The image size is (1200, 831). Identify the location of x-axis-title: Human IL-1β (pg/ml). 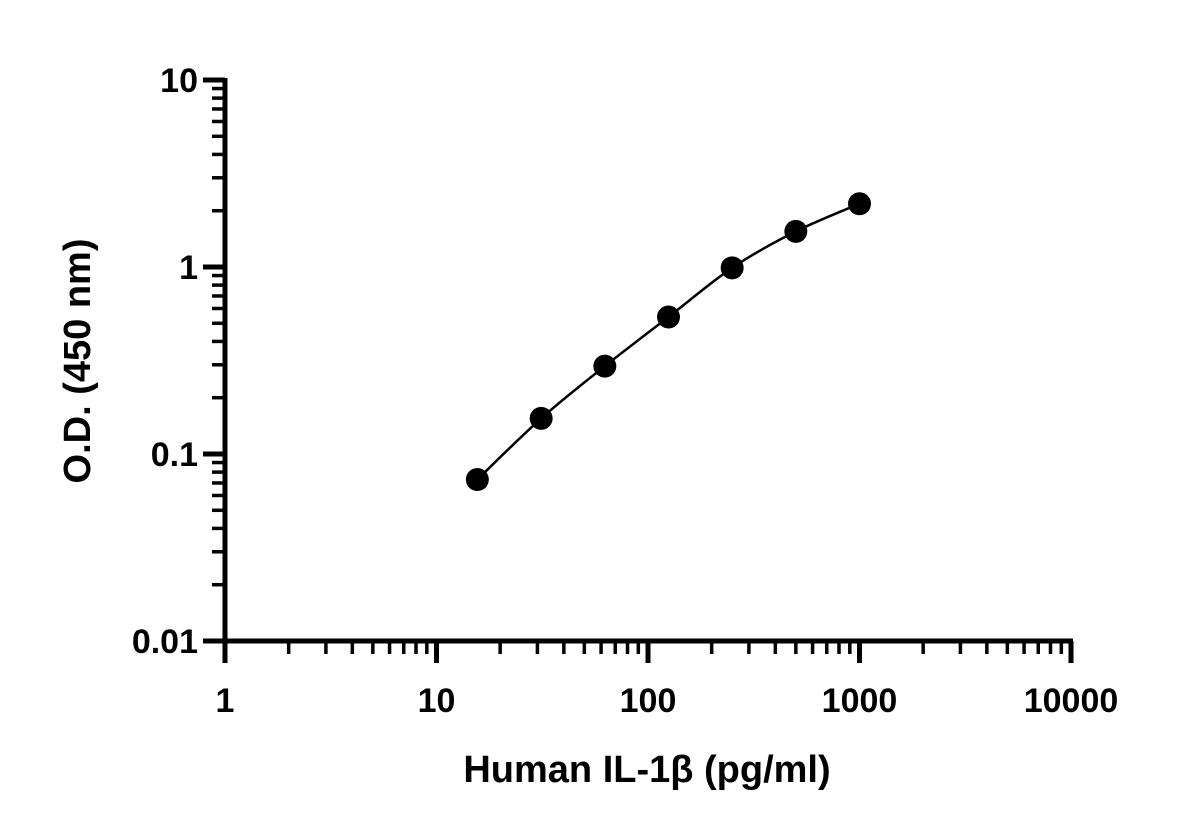
(646, 770).